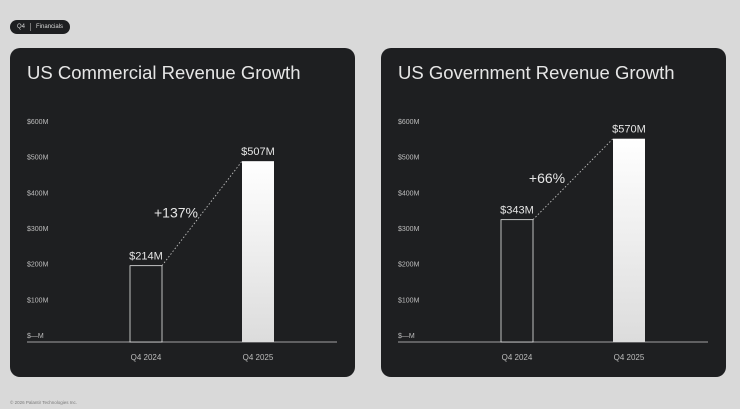 Image resolution: width=740 pixels, height=409 pixels. I want to click on bar-value-label: $570M, so click(629, 130).